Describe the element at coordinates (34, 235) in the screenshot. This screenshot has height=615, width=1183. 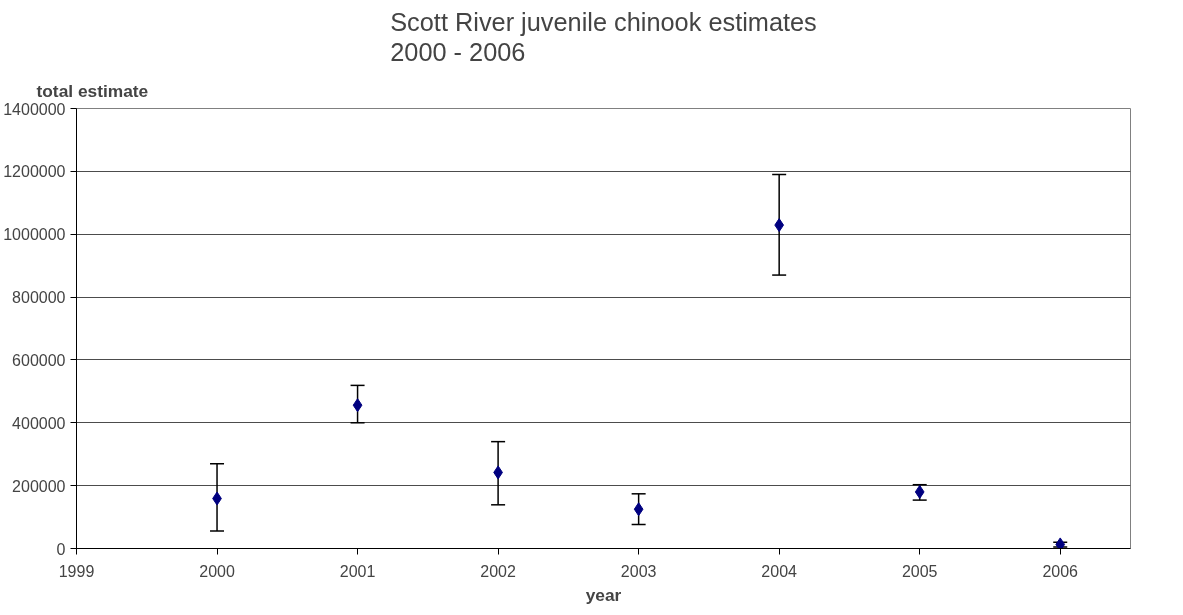
I see `y-tick-label: 1000000` at that location.